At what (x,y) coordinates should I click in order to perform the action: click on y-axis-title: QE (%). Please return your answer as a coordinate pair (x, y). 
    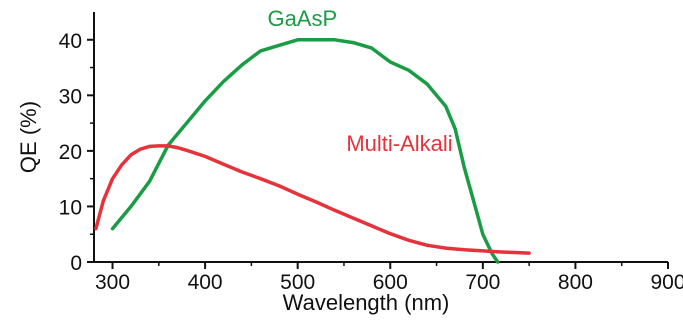
    Looking at the image, I should click on (28, 137).